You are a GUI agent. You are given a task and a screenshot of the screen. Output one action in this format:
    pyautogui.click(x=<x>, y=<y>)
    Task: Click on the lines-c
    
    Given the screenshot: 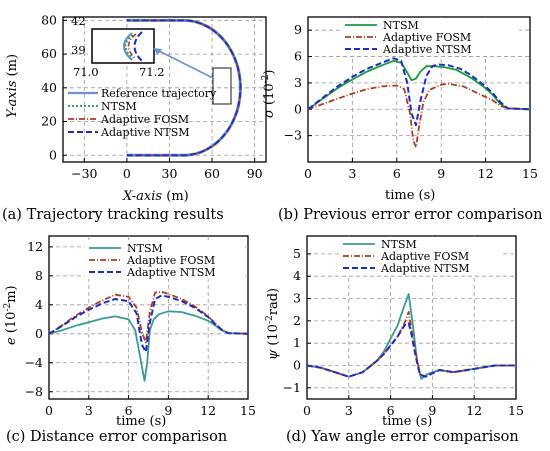 What is the action you would take?
    pyautogui.click(x=148, y=336)
    